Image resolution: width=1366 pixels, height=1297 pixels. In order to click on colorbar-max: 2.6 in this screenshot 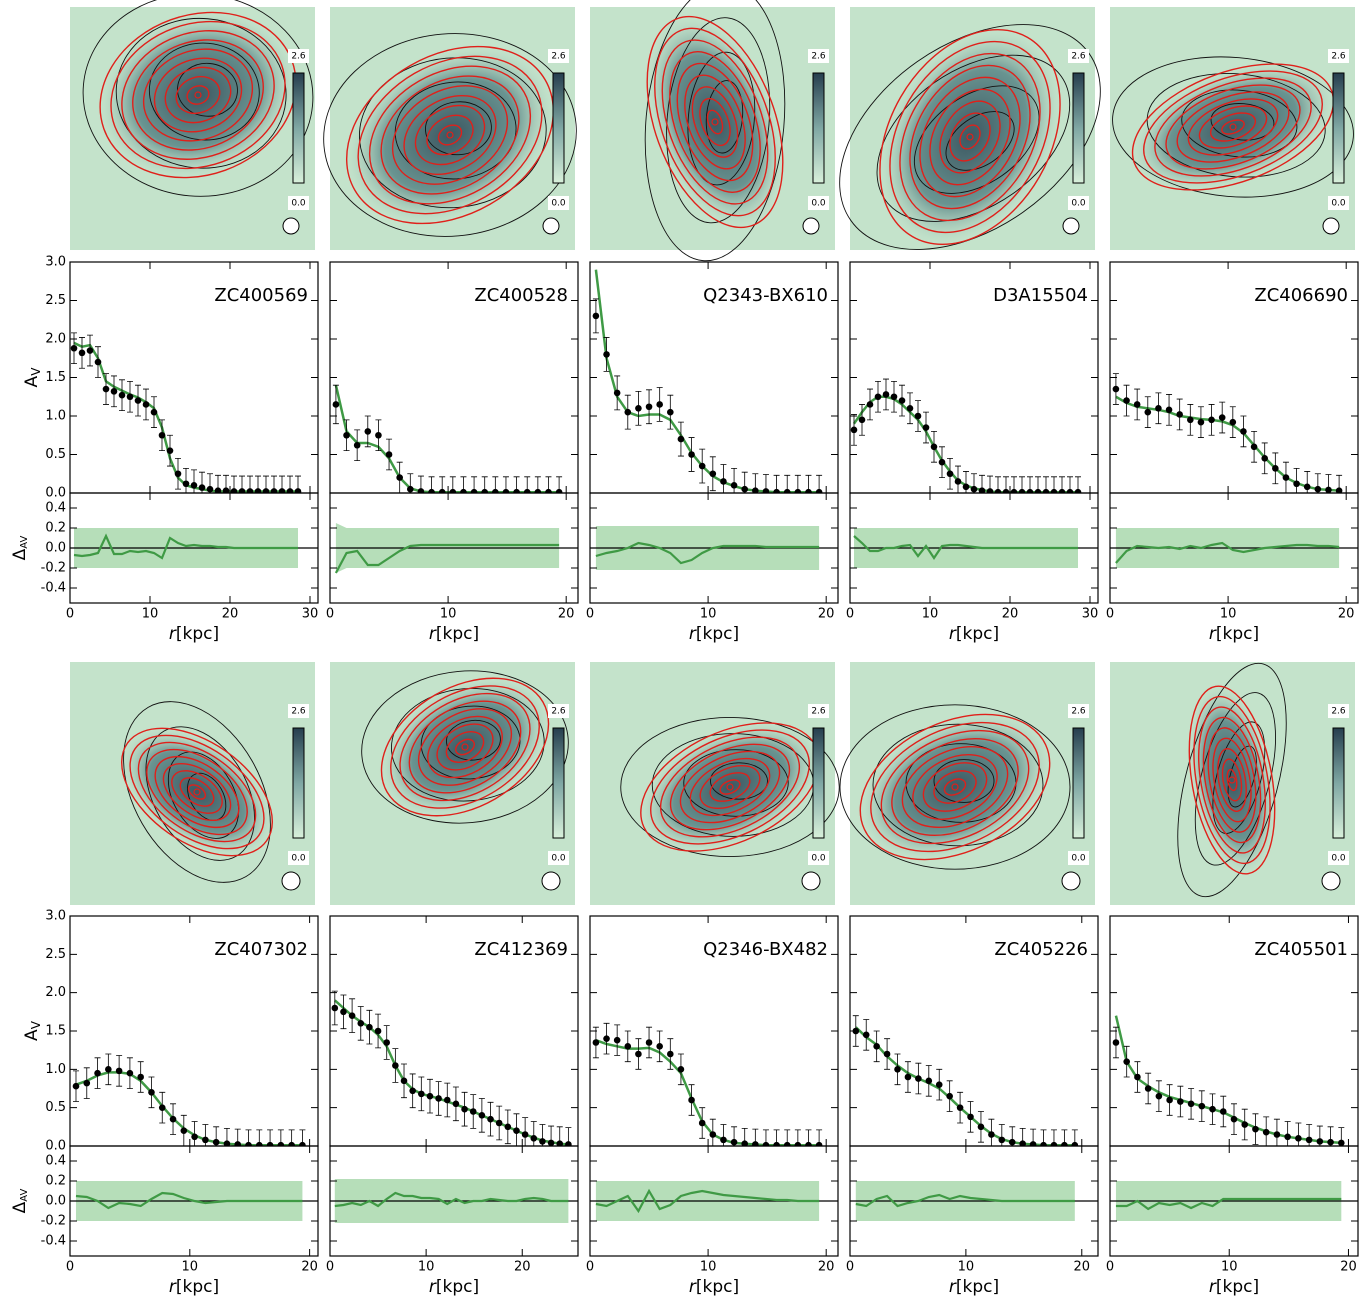, I will do `click(558, 57)`.